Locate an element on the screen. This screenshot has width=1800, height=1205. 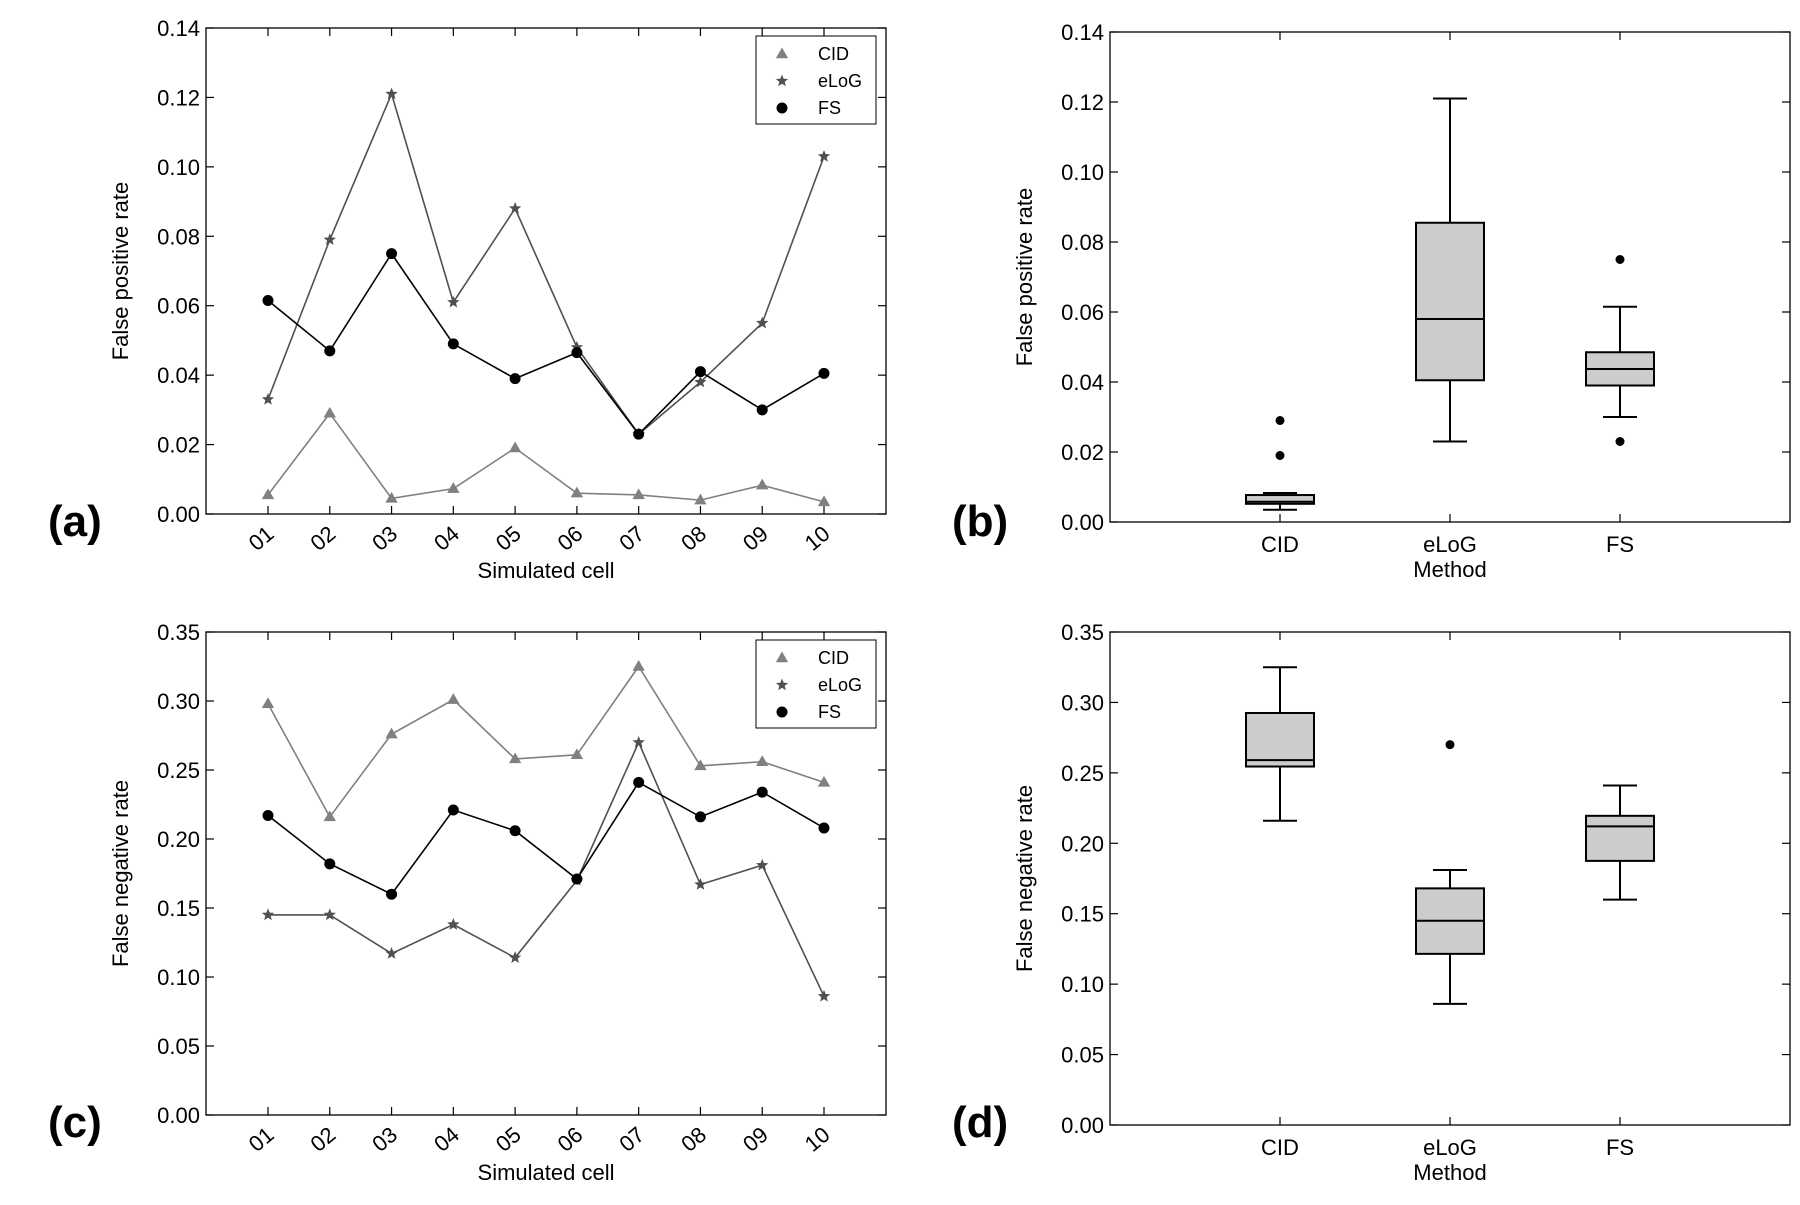
series-elog is located at coordinates (546, 868).